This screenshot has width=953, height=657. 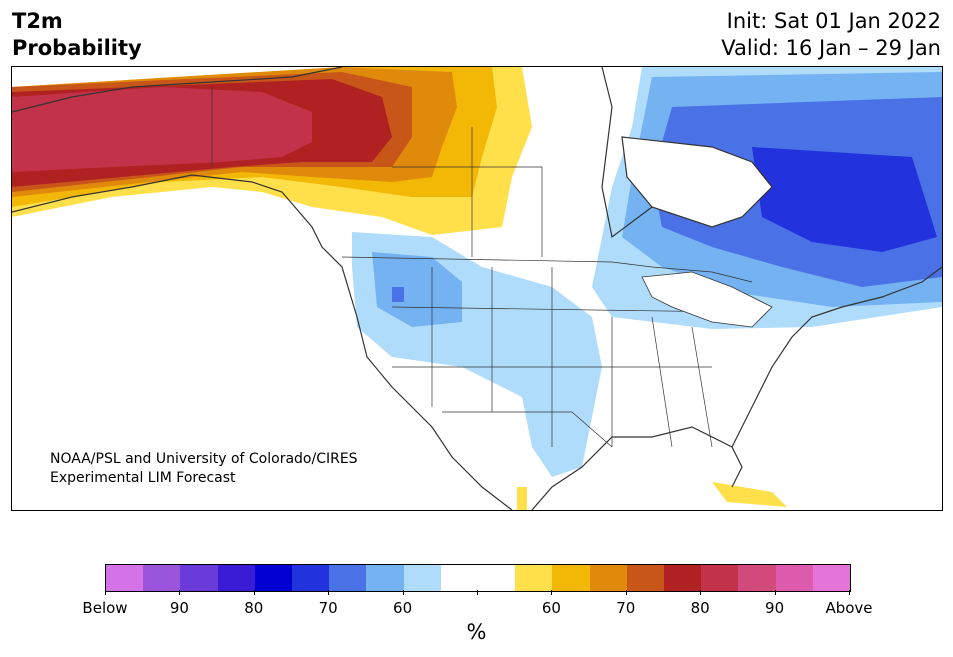 What do you see at coordinates (417, 289) in the screenshot?
I see `cold-anomaly-west-mid` at bounding box center [417, 289].